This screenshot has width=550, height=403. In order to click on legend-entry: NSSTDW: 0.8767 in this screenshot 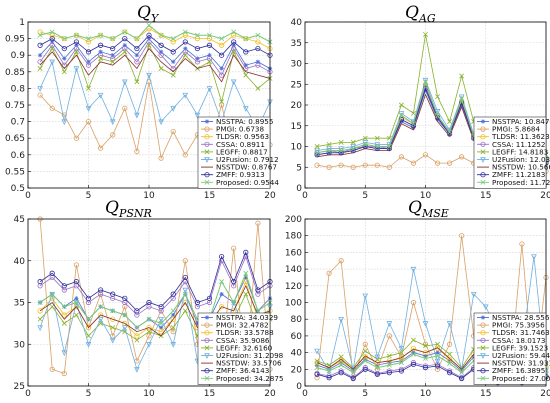, I will do `click(246, 167)`.